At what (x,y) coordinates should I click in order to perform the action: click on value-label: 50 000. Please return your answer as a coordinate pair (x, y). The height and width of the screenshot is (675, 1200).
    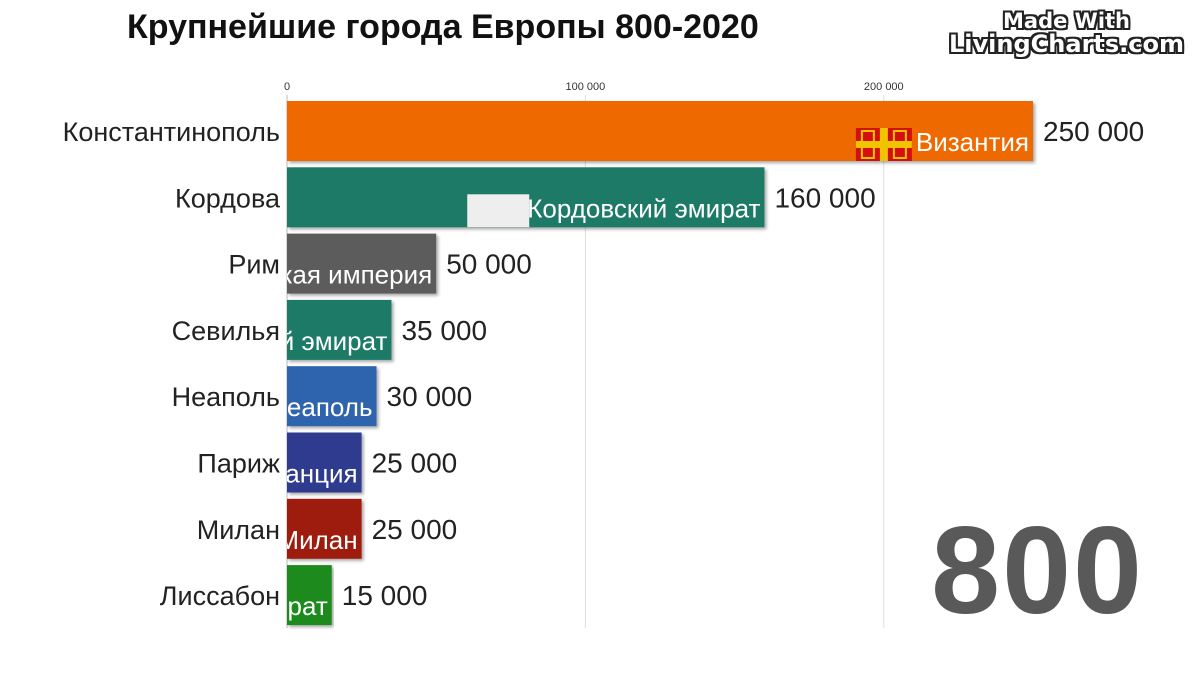
    Looking at the image, I should click on (489, 264).